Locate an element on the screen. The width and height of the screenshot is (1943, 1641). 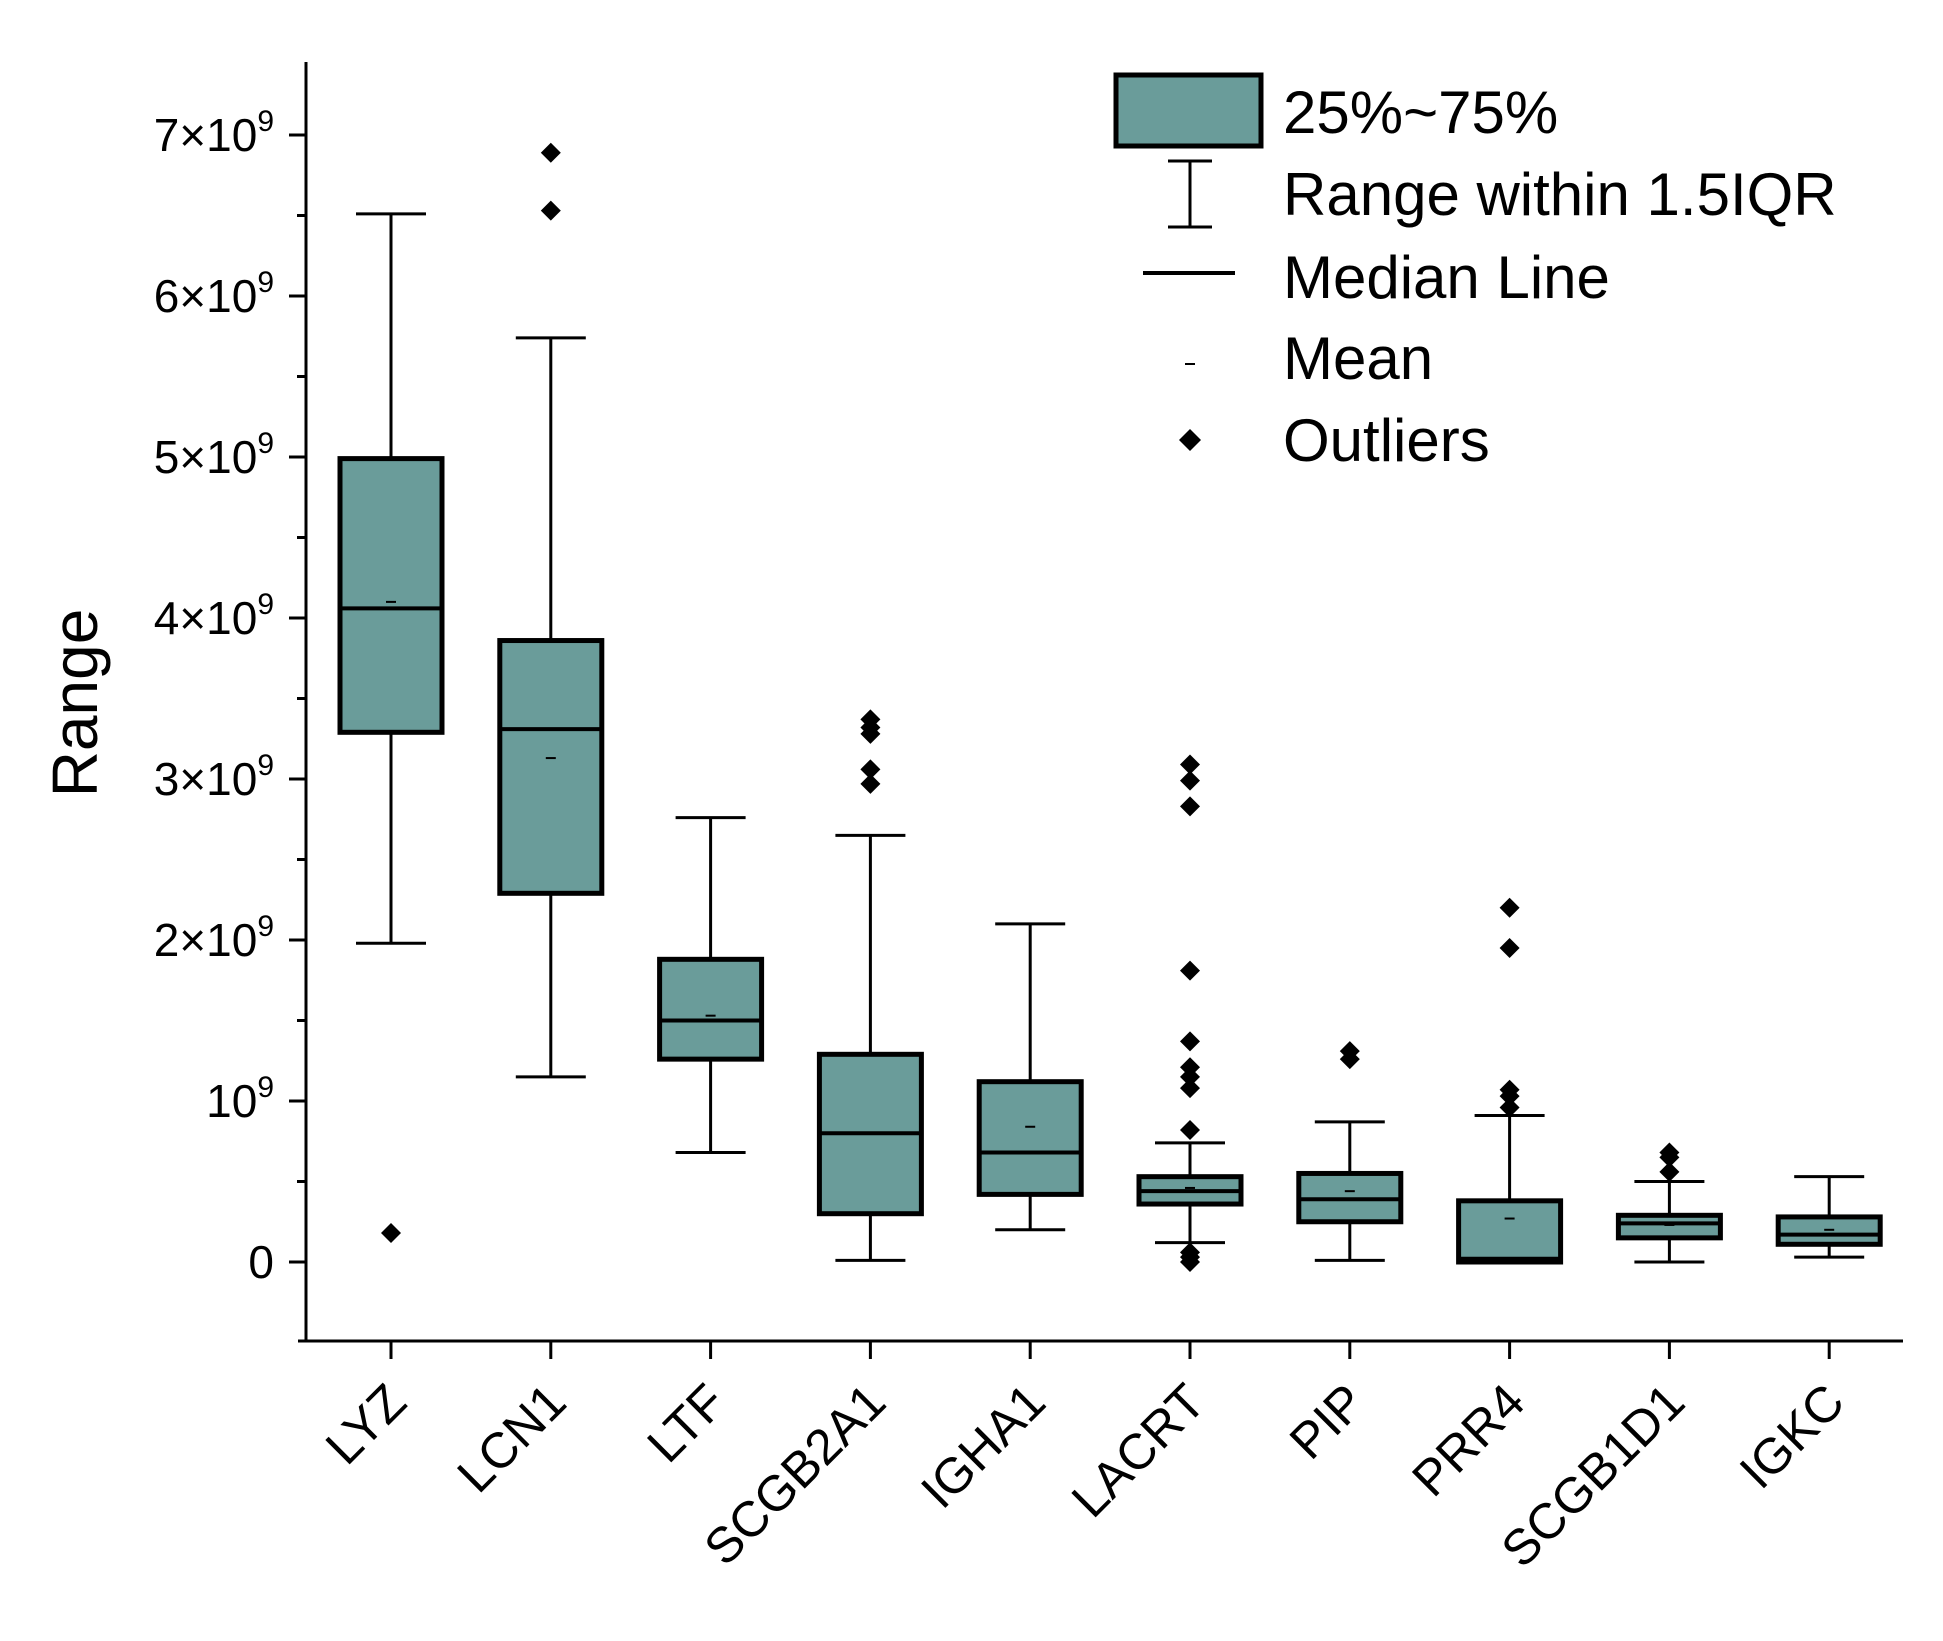
x-category-label: LYZ is located at coordinates (366, 1424).